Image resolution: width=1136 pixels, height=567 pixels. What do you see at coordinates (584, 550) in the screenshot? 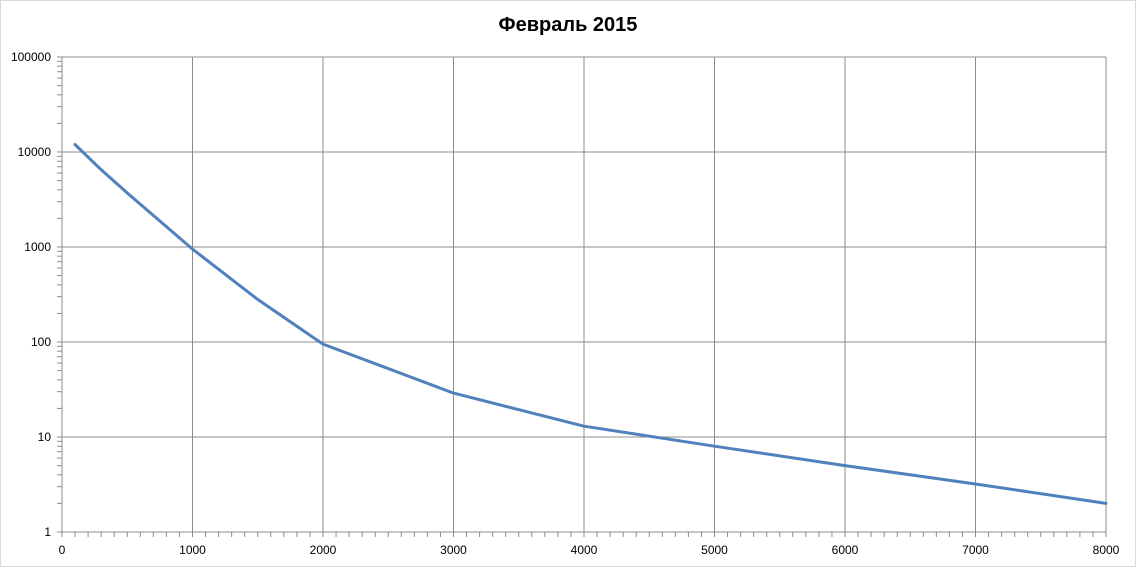
I see `x-tick-label: 4000` at bounding box center [584, 550].